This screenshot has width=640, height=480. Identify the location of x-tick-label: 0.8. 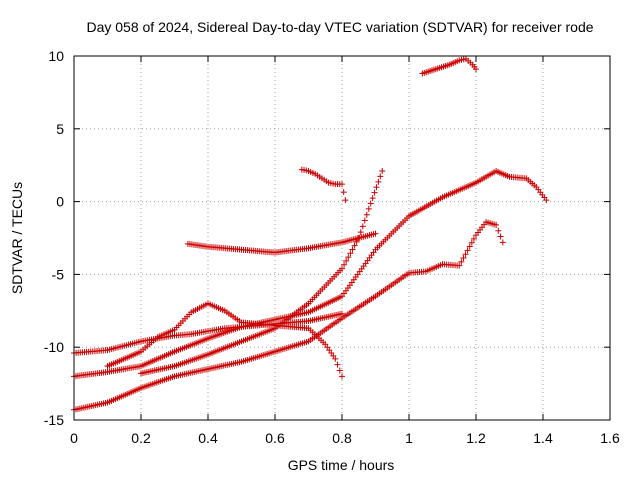
(342, 438).